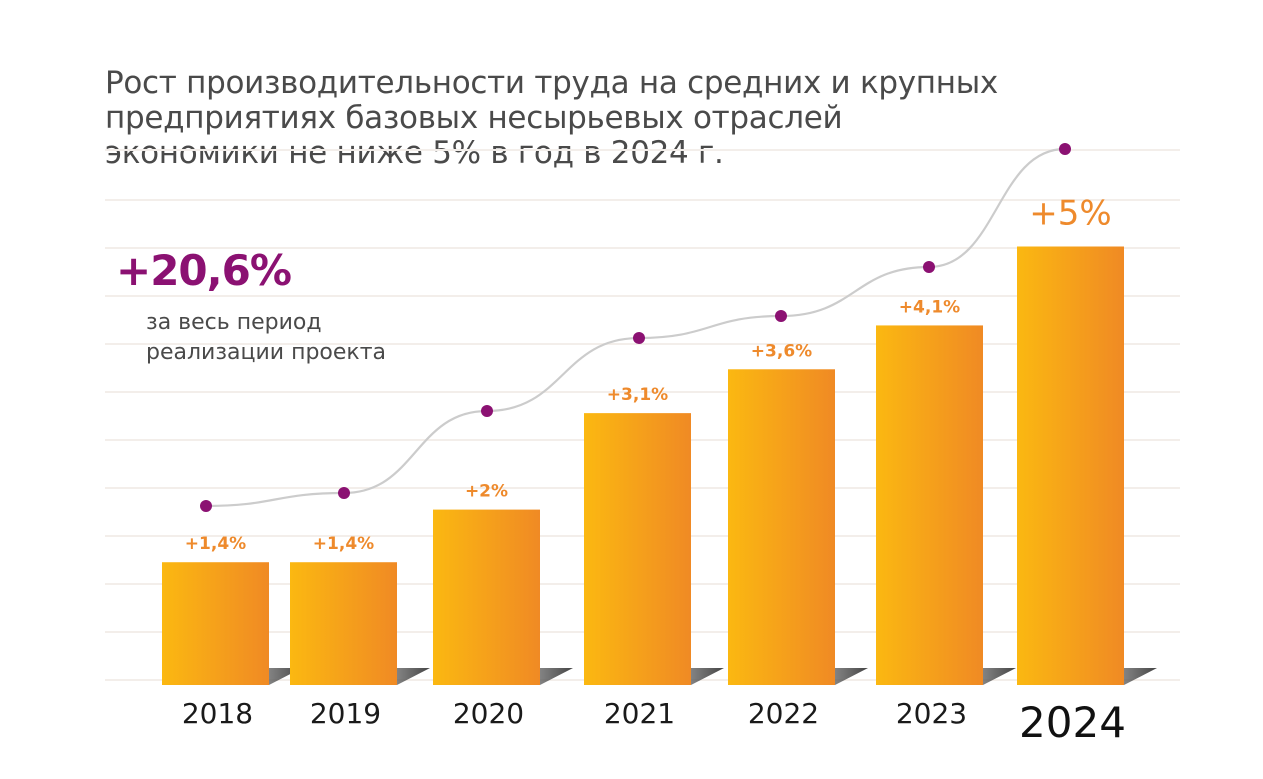 Image resolution: width=1263 pixels, height=779 pixels. I want to click on x-tick-label: 2020, so click(488, 713).